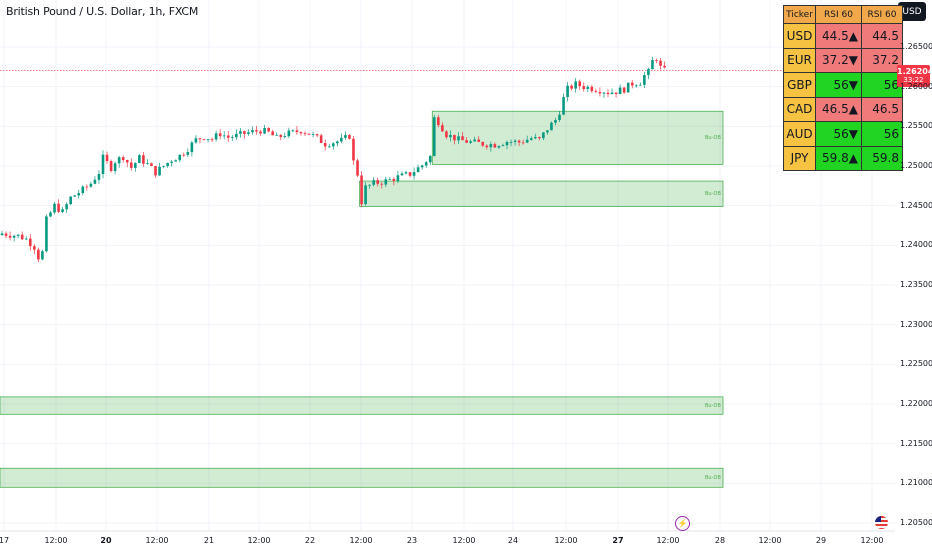 Image resolution: width=932 pixels, height=550 pixels. I want to click on rsi-header-rsi-2: RSI 60, so click(882, 14).